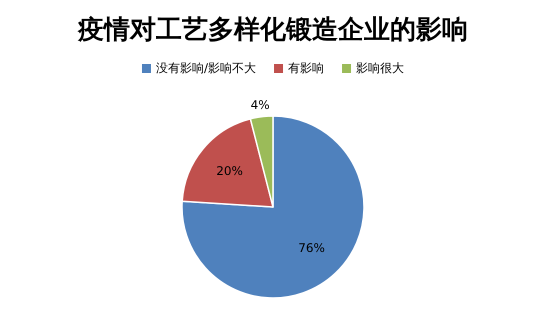 This screenshot has width=546, height=326. I want to click on legend-label: 影响很大, so click(380, 68).